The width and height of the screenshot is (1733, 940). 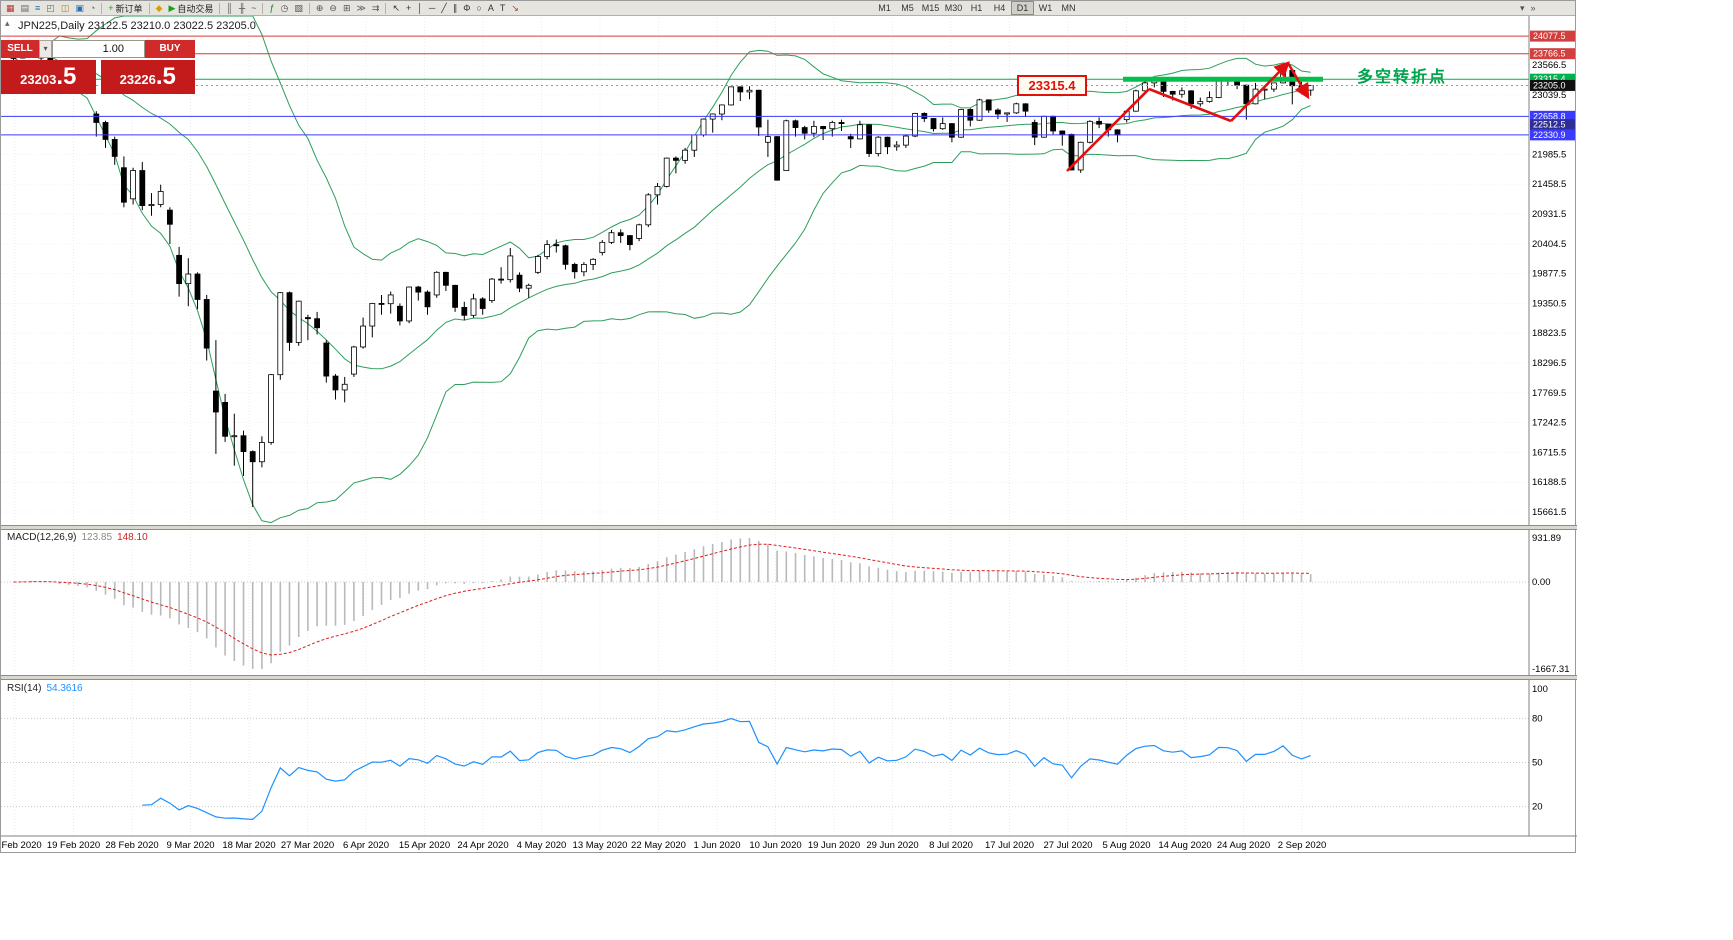 I want to click on candles-icon-glyph: ╫, so click(x=242, y=7).